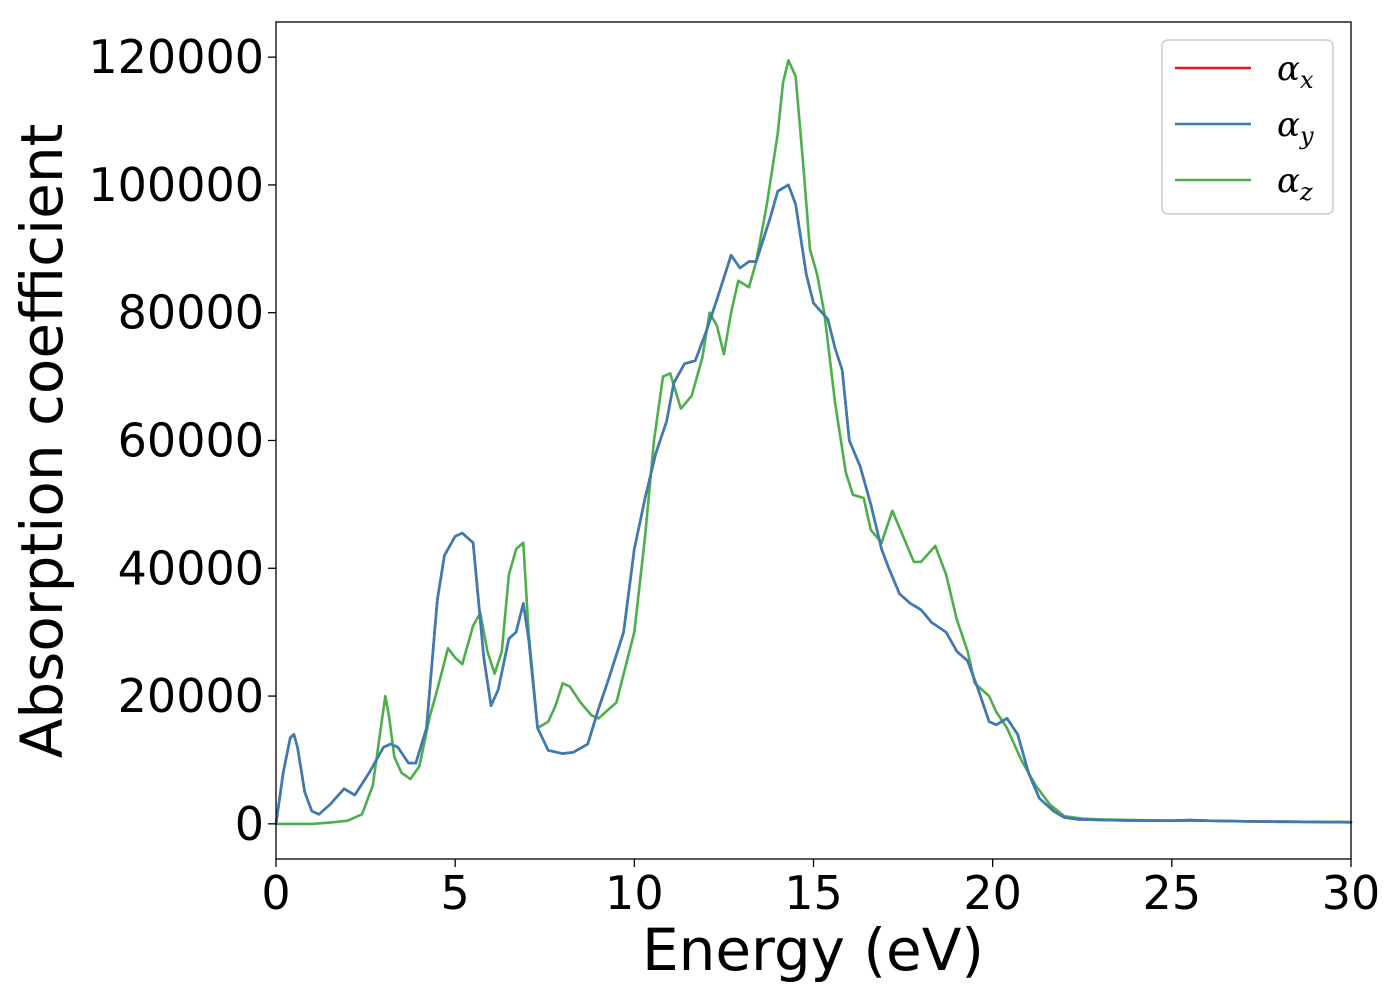  What do you see at coordinates (191, 568) in the screenshot?
I see `y-tick-label: 40000` at bounding box center [191, 568].